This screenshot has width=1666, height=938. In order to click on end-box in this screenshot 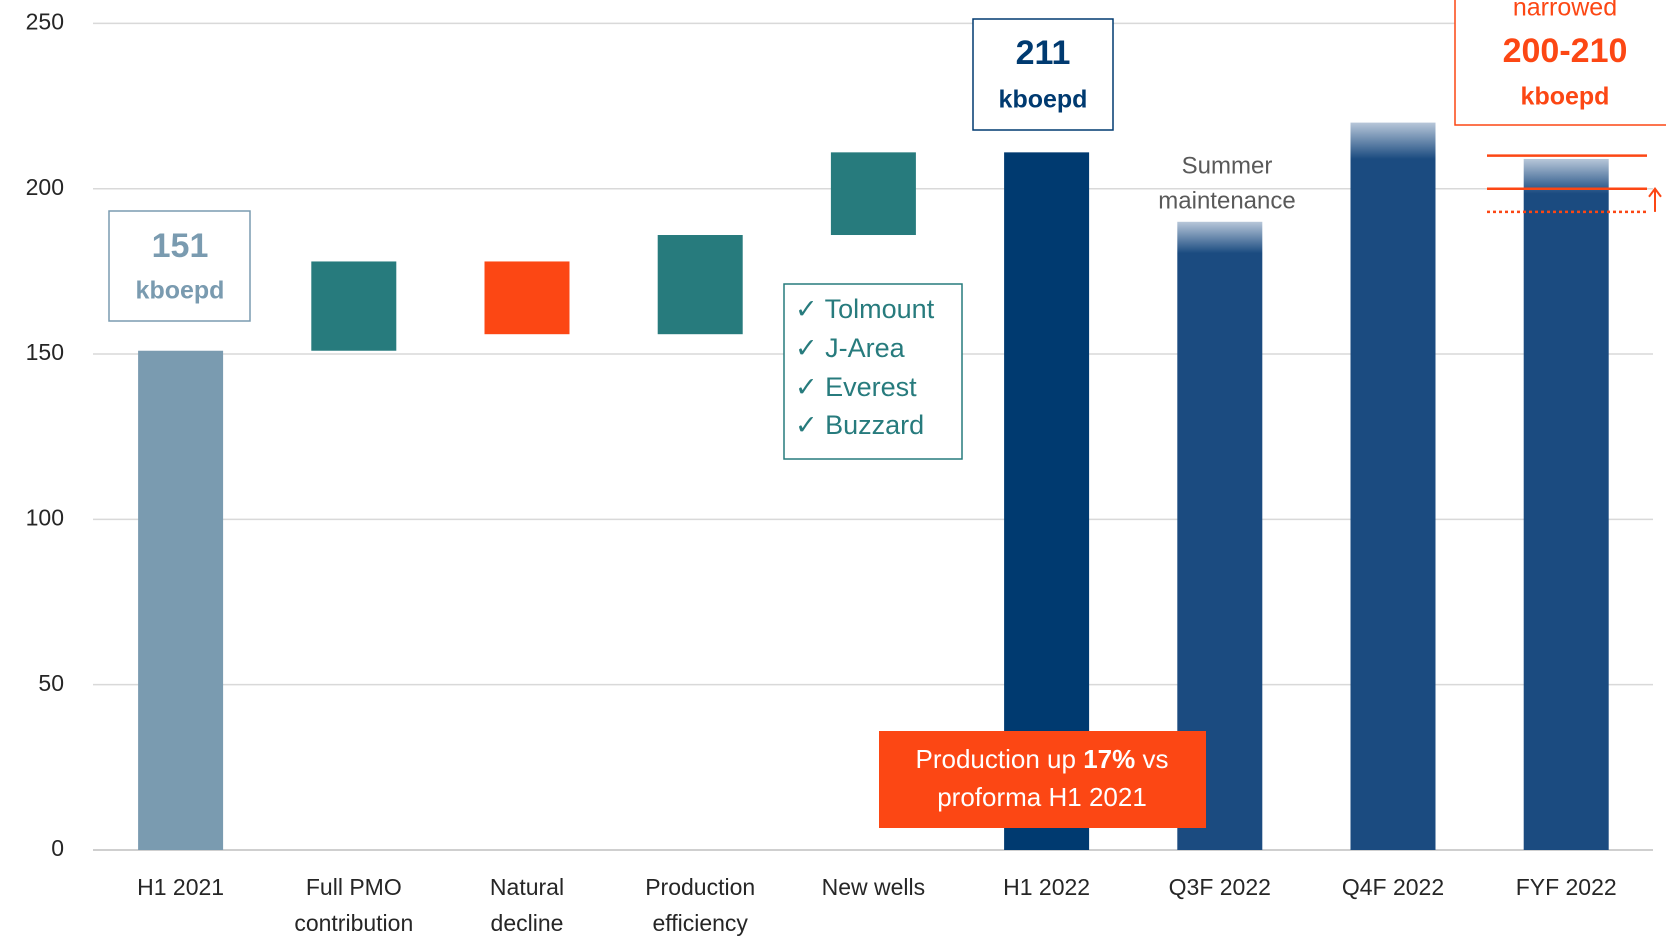, I will do `click(1043, 74)`.